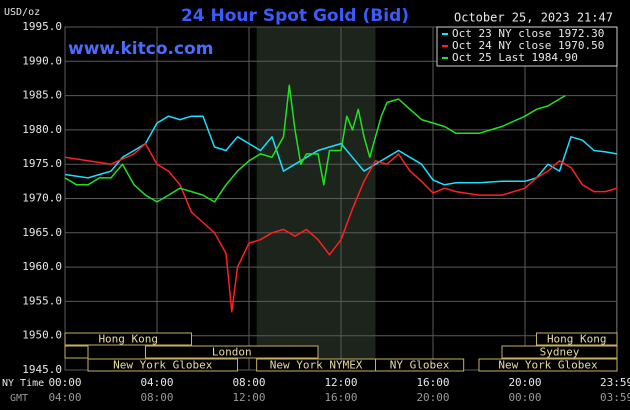 This screenshot has width=630, height=410. What do you see at coordinates (615, 382) in the screenshot?
I see `x-tick-label: 23:59` at bounding box center [615, 382].